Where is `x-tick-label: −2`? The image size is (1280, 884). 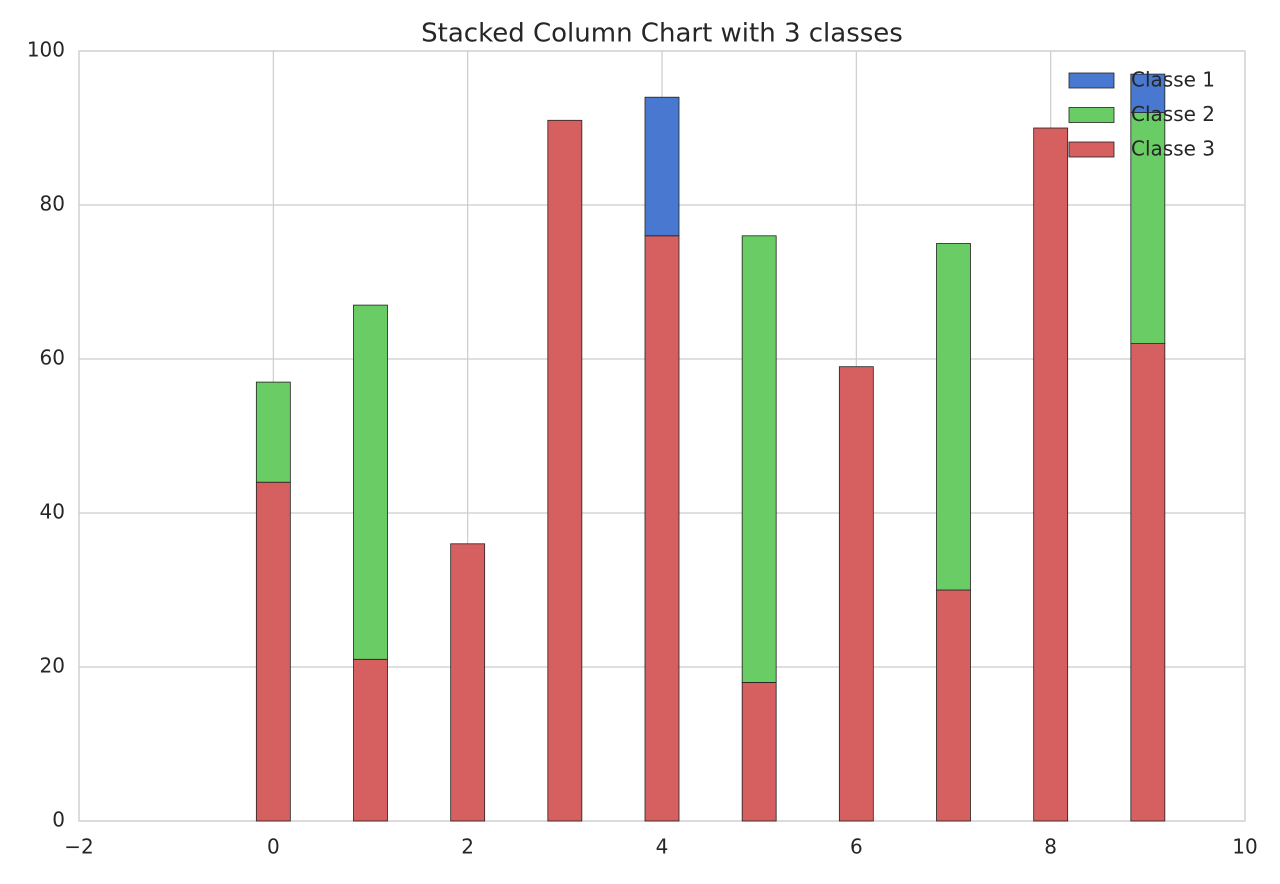
x-tick-label: −2 is located at coordinates (78, 847).